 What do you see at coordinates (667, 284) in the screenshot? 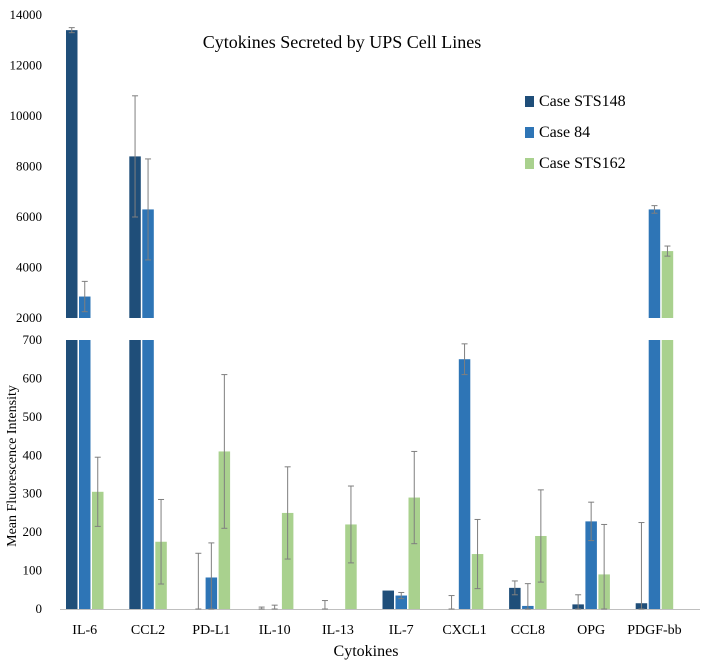
I see `bar-upper-case-sts162-pdgf-bb` at bounding box center [667, 284].